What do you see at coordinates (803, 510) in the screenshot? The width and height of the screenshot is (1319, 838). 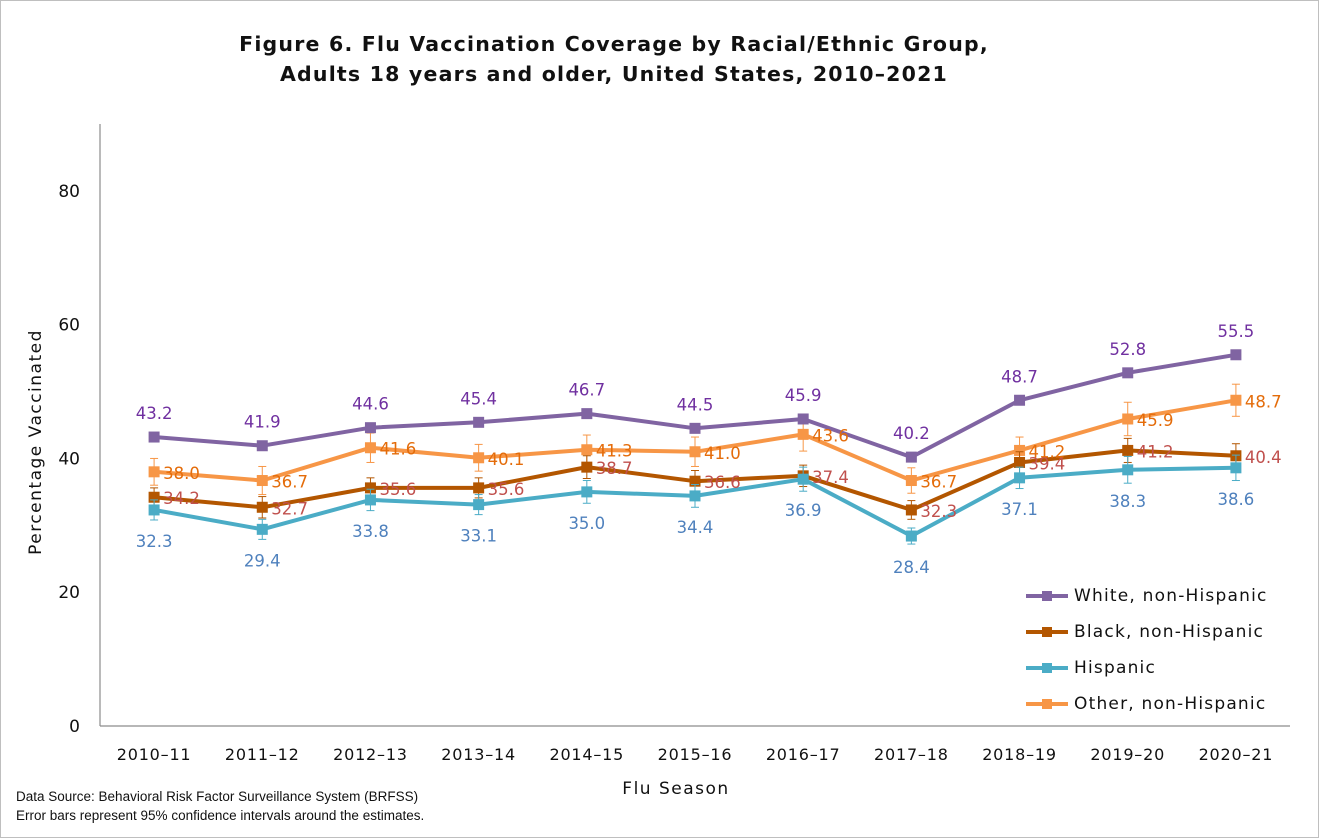 I see `data-label-hispanic-6: 36.9` at bounding box center [803, 510].